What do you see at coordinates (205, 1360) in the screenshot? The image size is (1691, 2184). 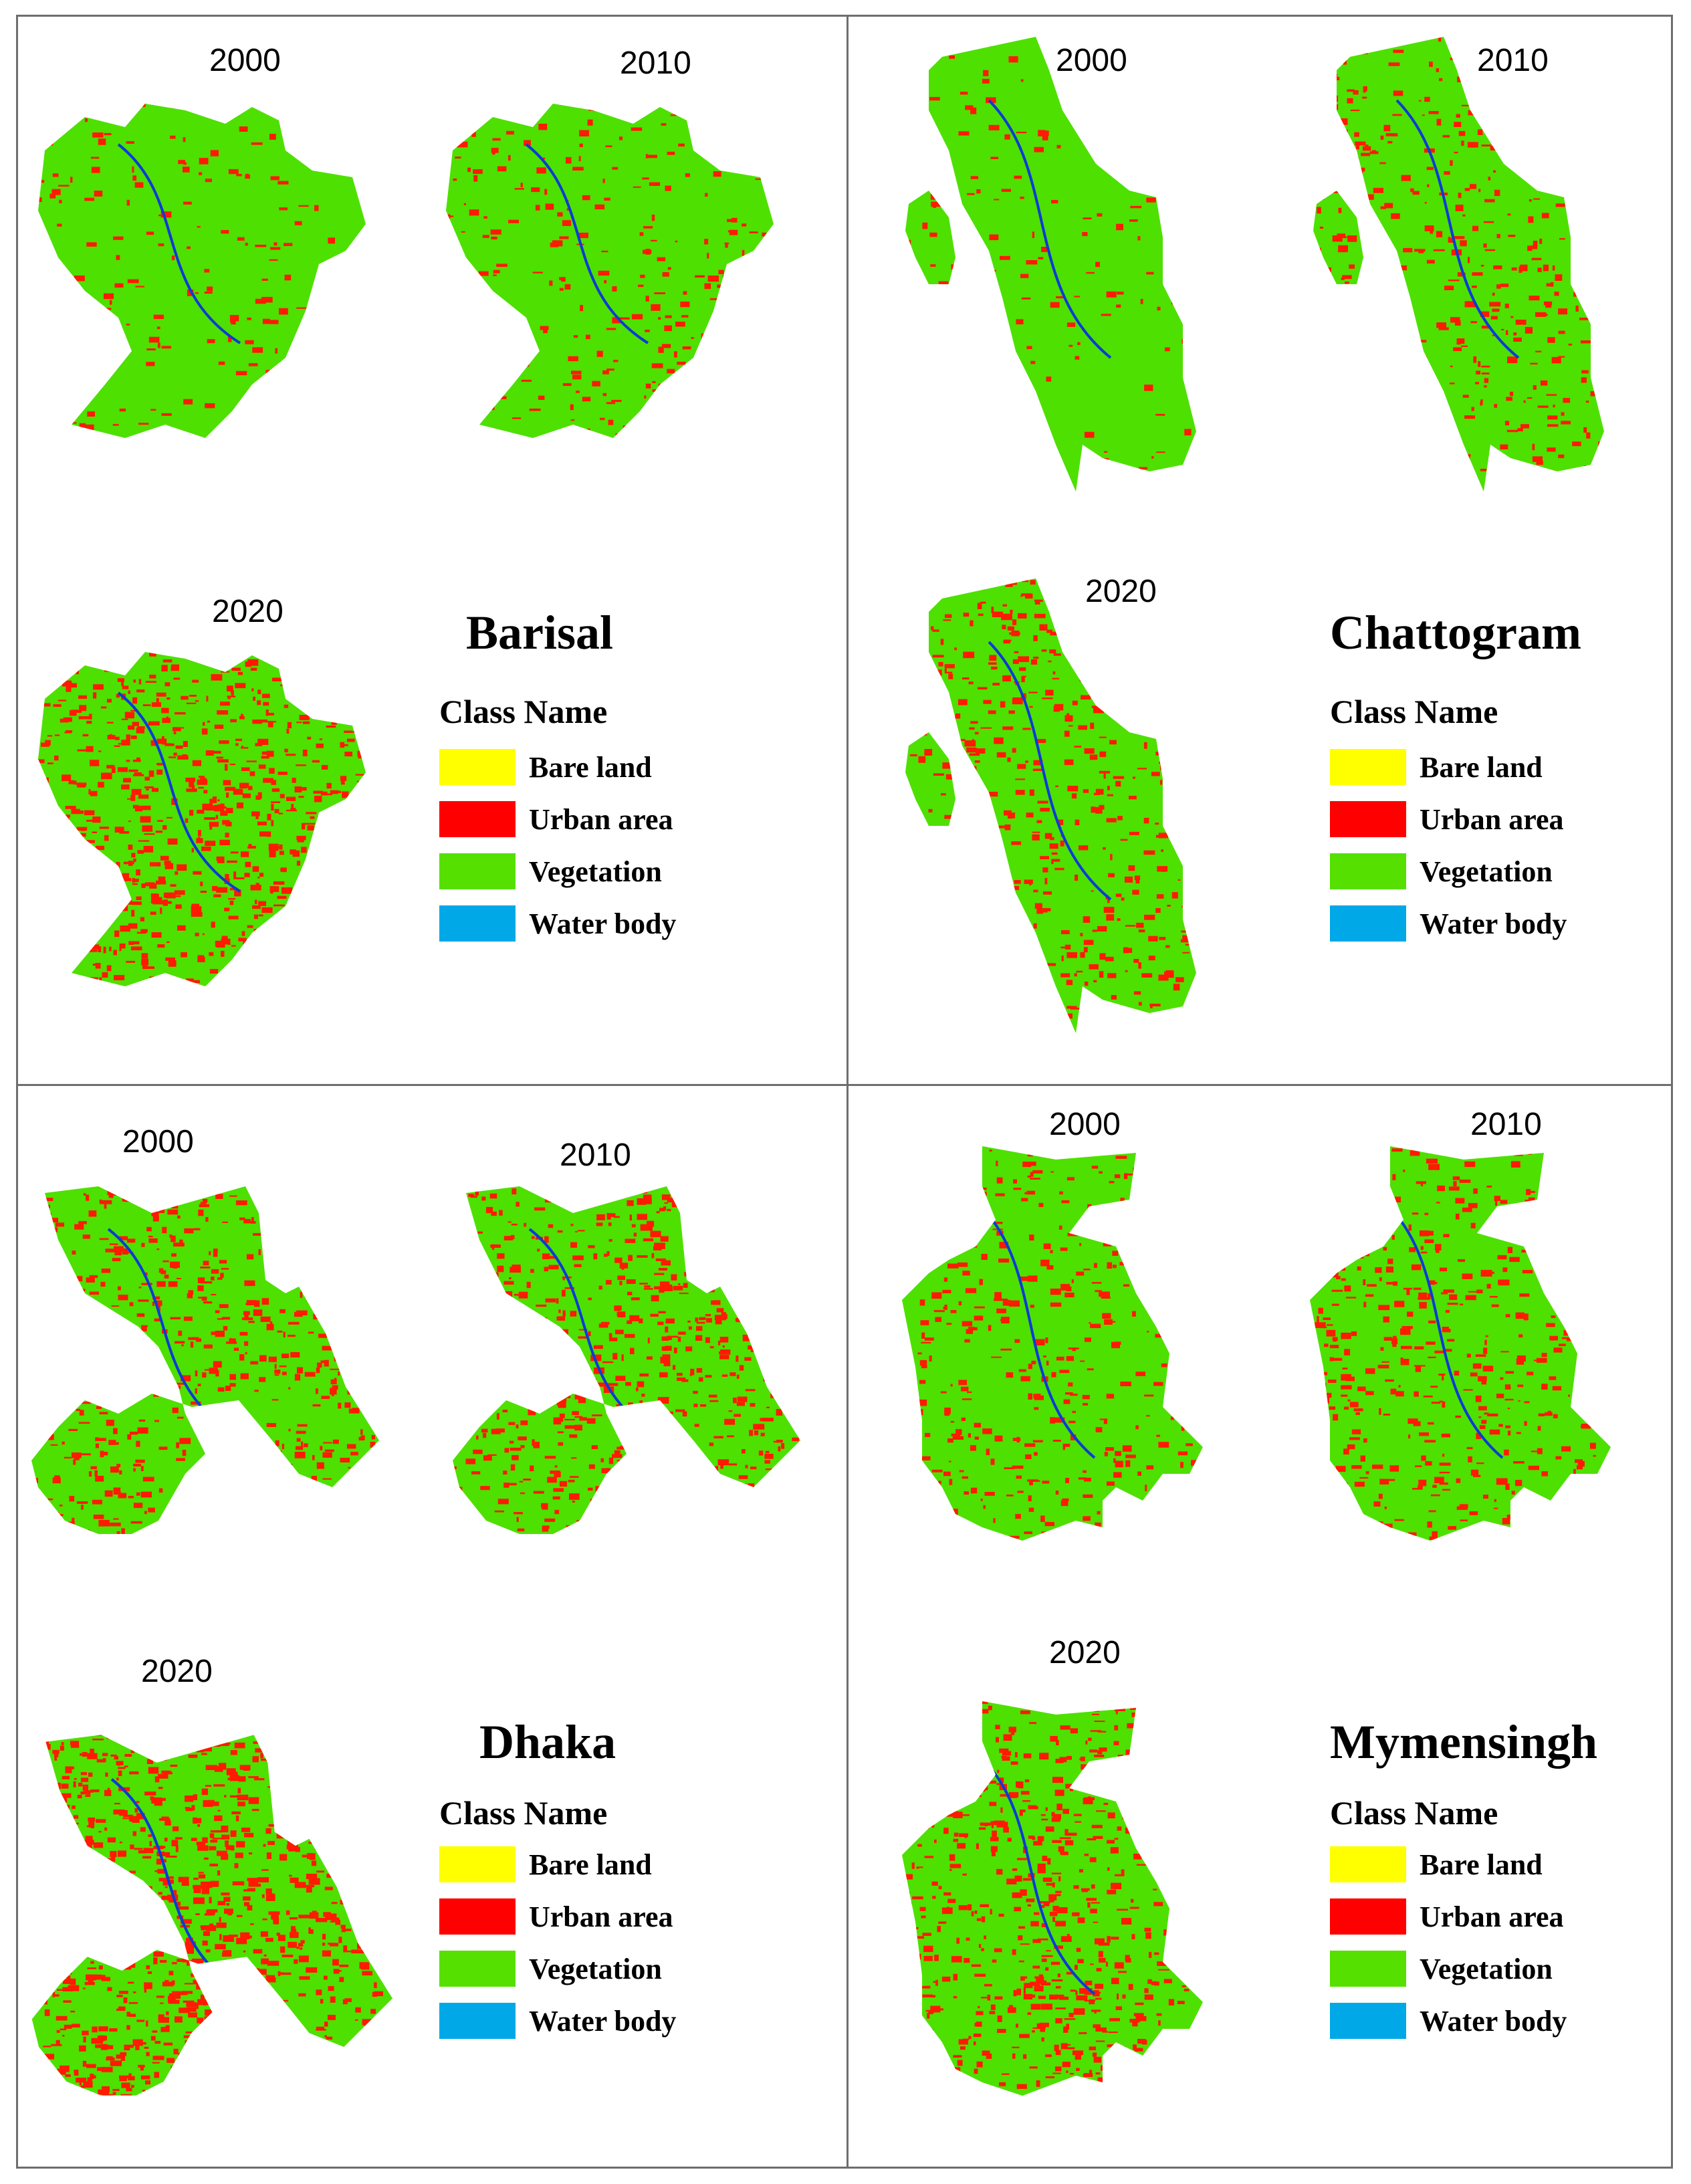 I see `map-dhaka-2000` at bounding box center [205, 1360].